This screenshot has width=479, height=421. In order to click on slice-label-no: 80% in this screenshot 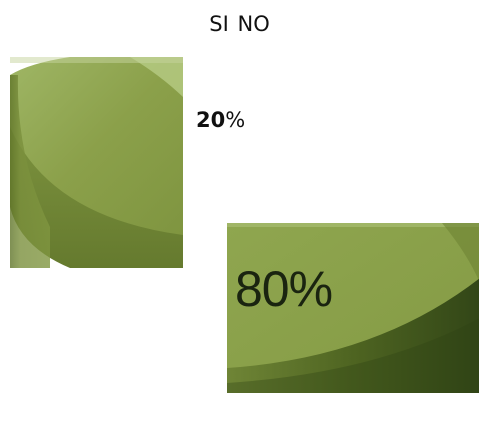, I will do `click(284, 289)`.